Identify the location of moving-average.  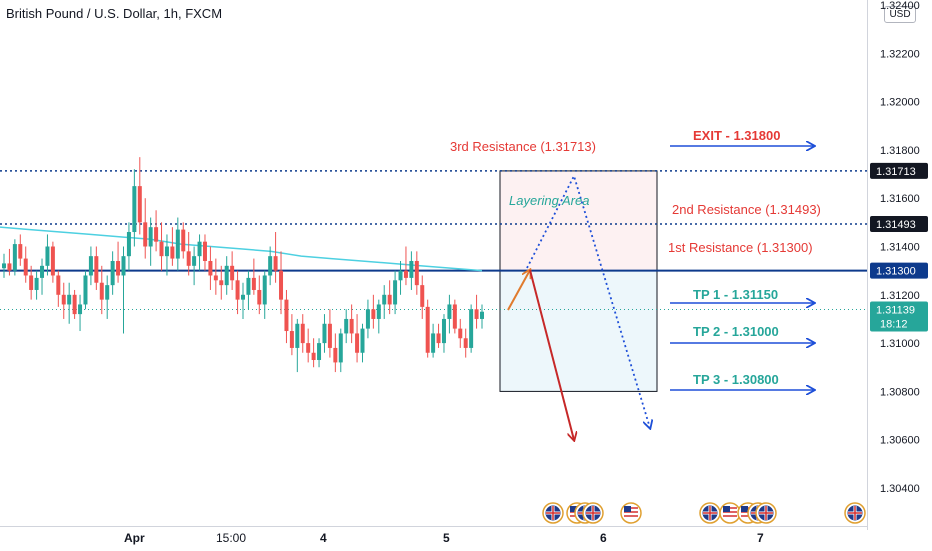
(241, 249).